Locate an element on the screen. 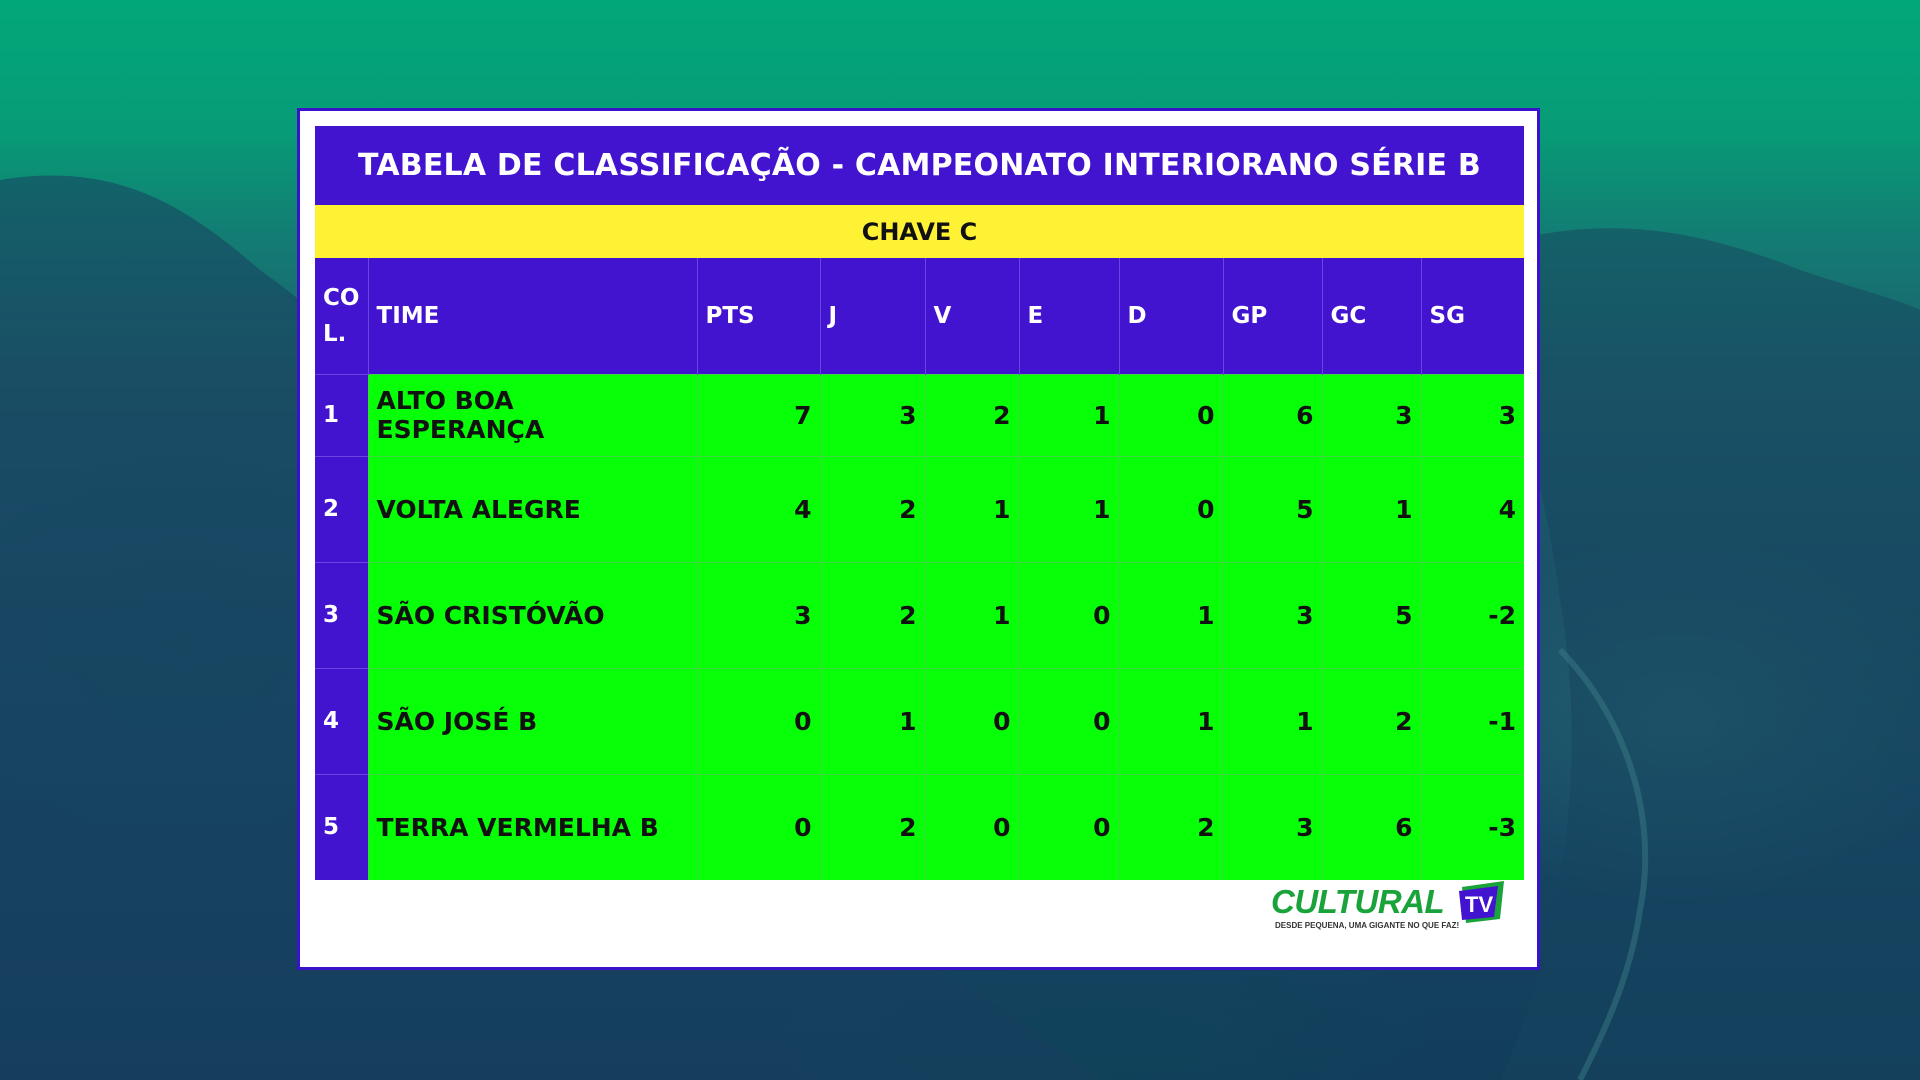  cell-team: ALTO BOA ESPERANÇA is located at coordinates (532, 414).